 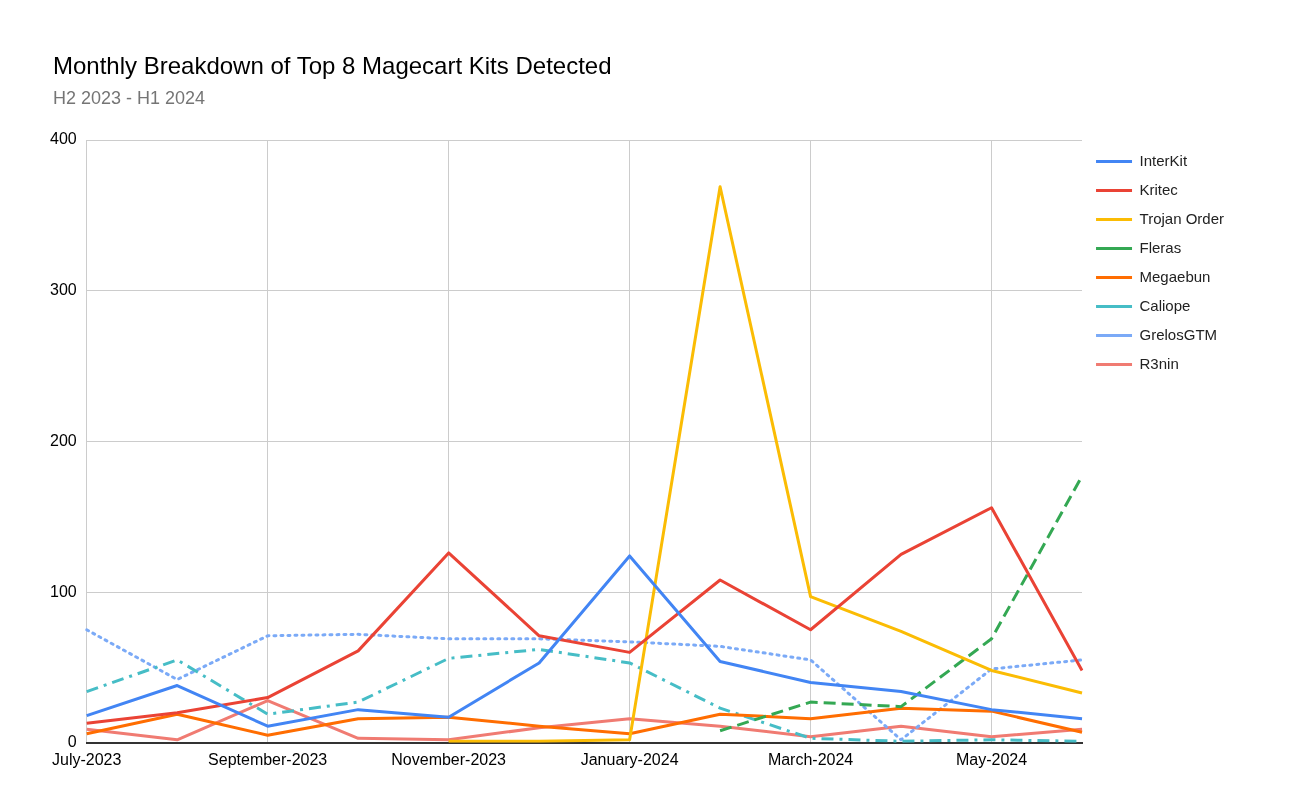 What do you see at coordinates (991, 759) in the screenshot?
I see `x-tick-label: May-2024` at bounding box center [991, 759].